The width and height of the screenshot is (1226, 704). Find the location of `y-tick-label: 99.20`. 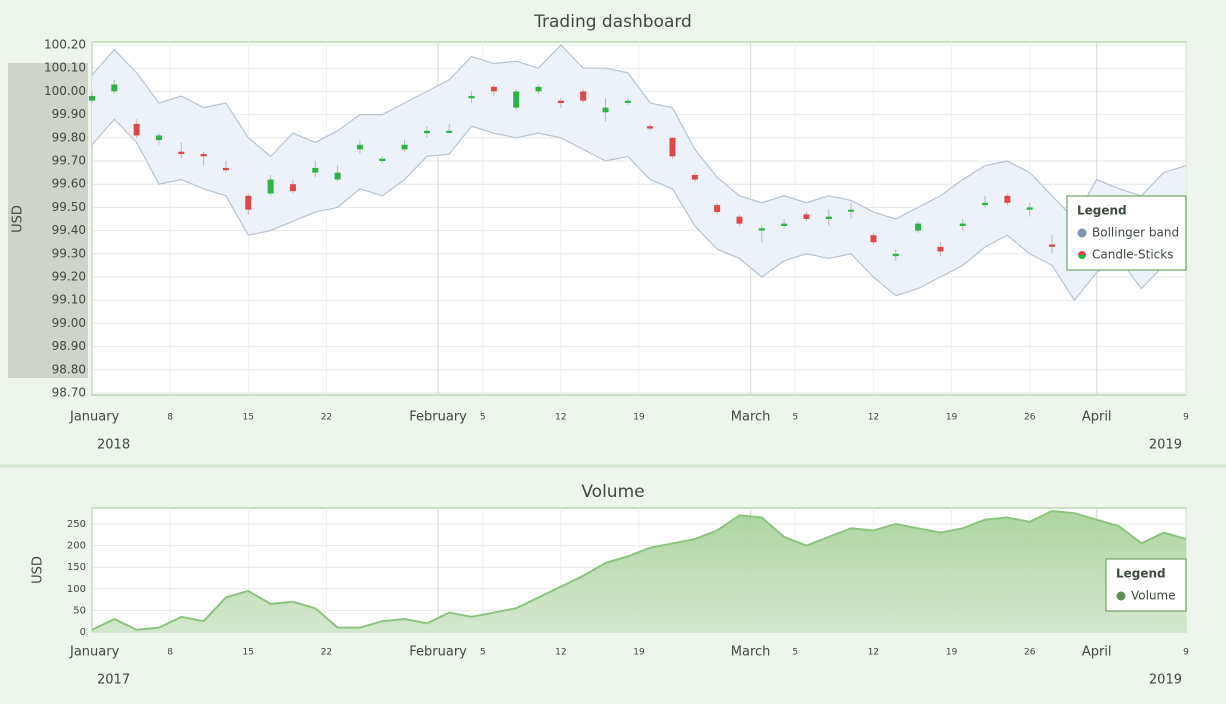

y-tick-label: 99.20 is located at coordinates (69, 277).